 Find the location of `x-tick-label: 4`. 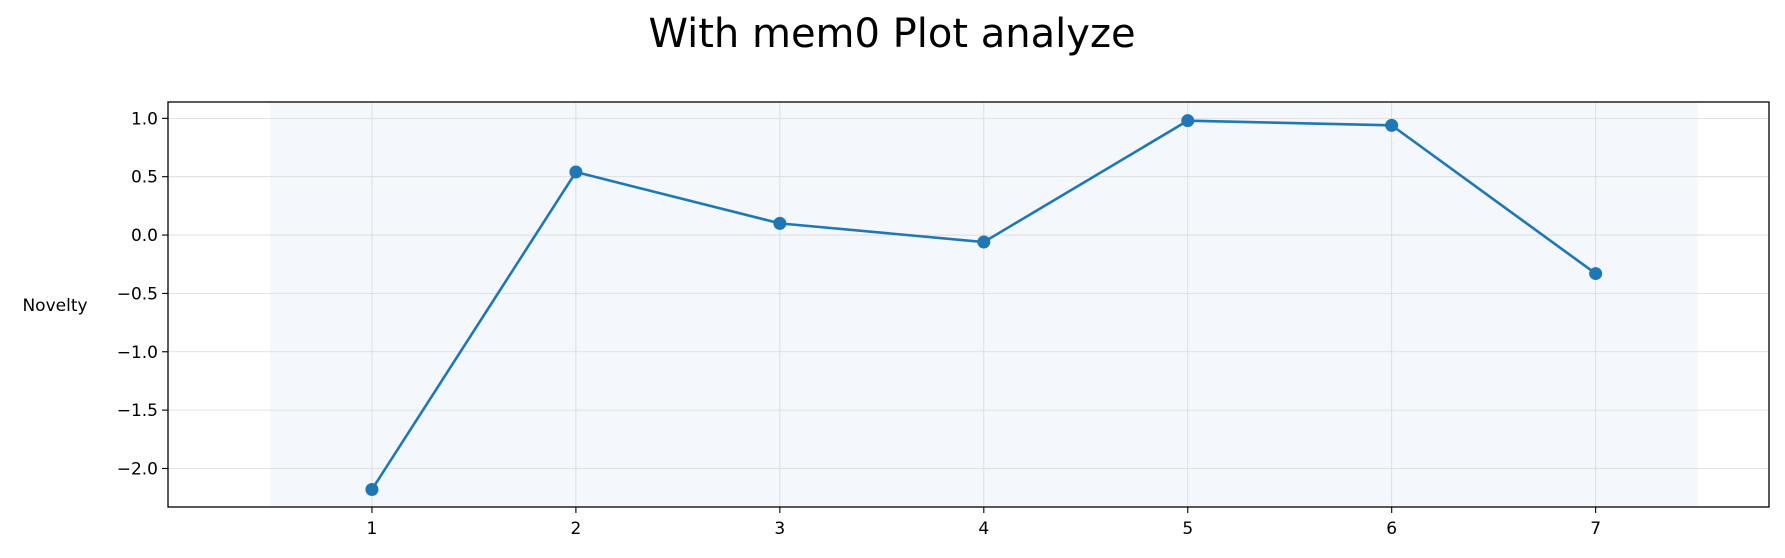

x-tick-label: 4 is located at coordinates (983, 529).